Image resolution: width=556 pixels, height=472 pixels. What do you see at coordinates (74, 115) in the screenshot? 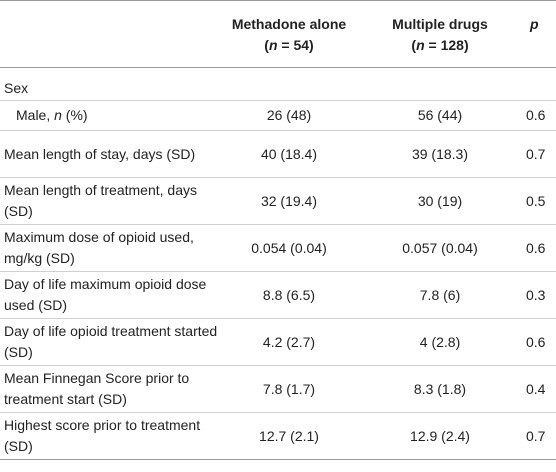
I see `row-label-male-suffix: (%)` at bounding box center [74, 115].